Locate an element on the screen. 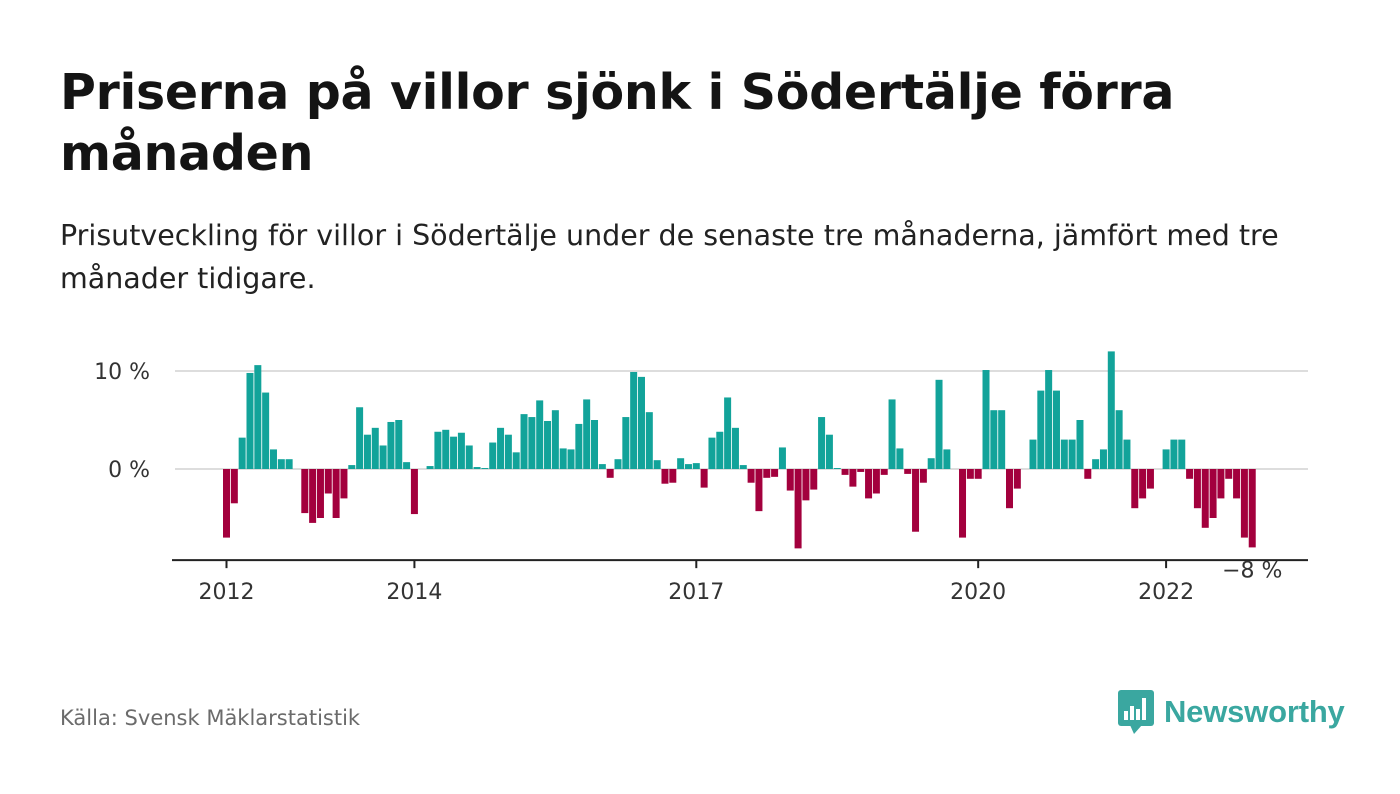 The width and height of the screenshot is (1400, 794). x-tick-label: 2017 is located at coordinates (696, 590).